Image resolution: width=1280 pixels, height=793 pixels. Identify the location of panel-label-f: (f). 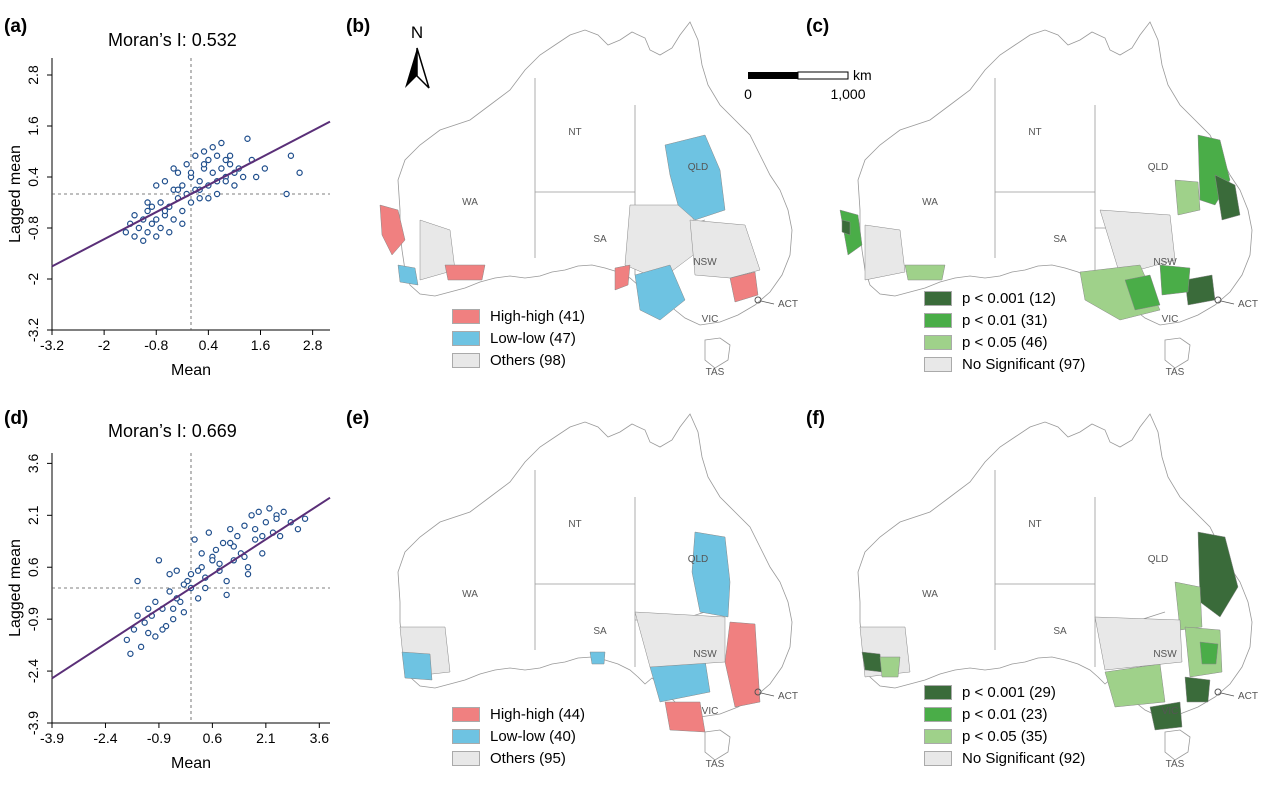
(815, 418).